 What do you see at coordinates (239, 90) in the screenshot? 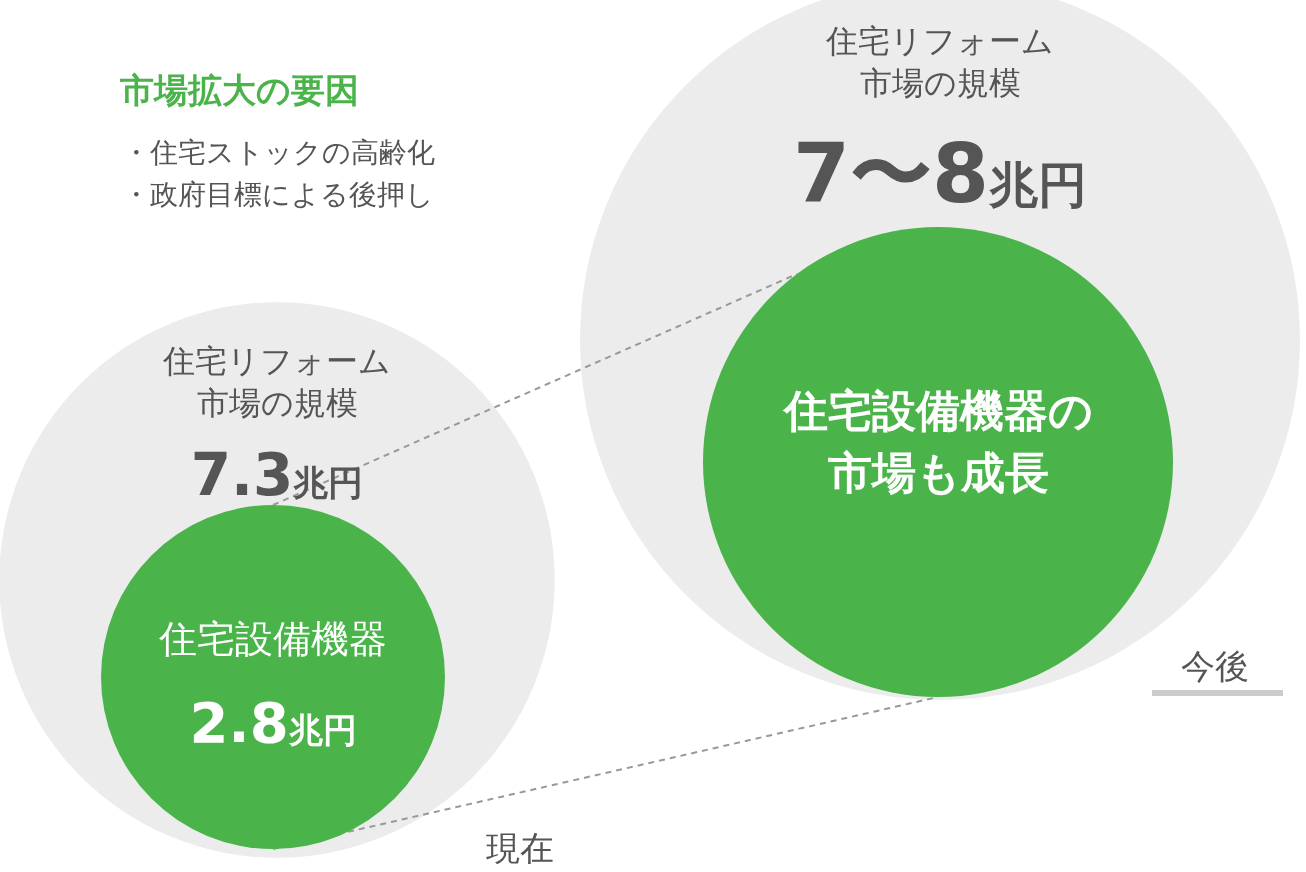
I see `text: 市場拡大の要因` at bounding box center [239, 90].